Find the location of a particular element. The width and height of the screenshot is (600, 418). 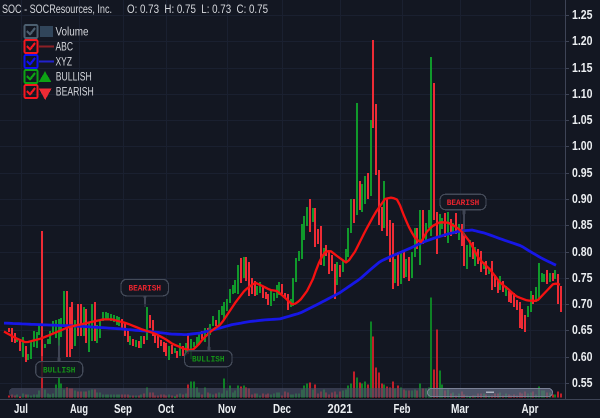

svg-text: 0.75 is located at coordinates (582, 278).